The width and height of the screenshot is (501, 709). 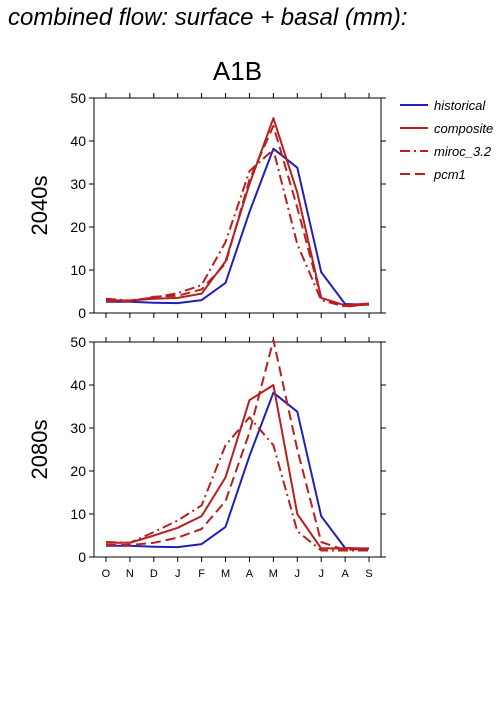 I want to click on page-title: combined flow: surface + basal (mm):, so click(x=208, y=17).